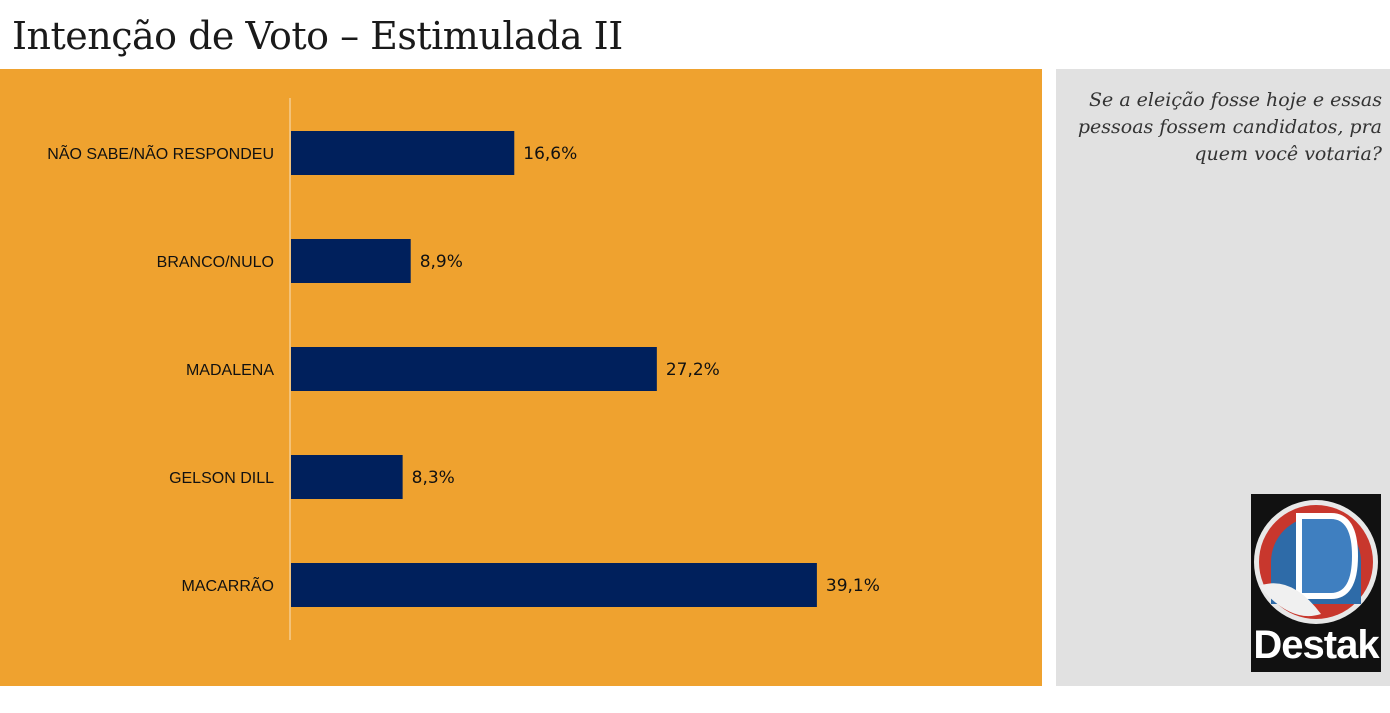 The width and height of the screenshot is (1390, 713). I want to click on value-label: 8,9%, so click(441, 262).